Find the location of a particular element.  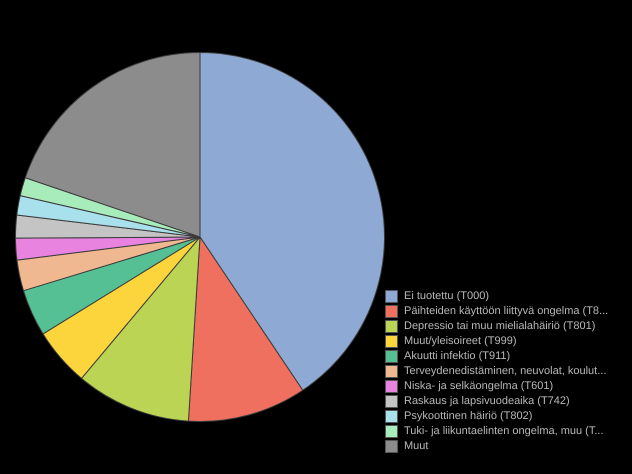

legend-label: Depressio tai muu mielialahäiriö (T801) is located at coordinates (500, 326).